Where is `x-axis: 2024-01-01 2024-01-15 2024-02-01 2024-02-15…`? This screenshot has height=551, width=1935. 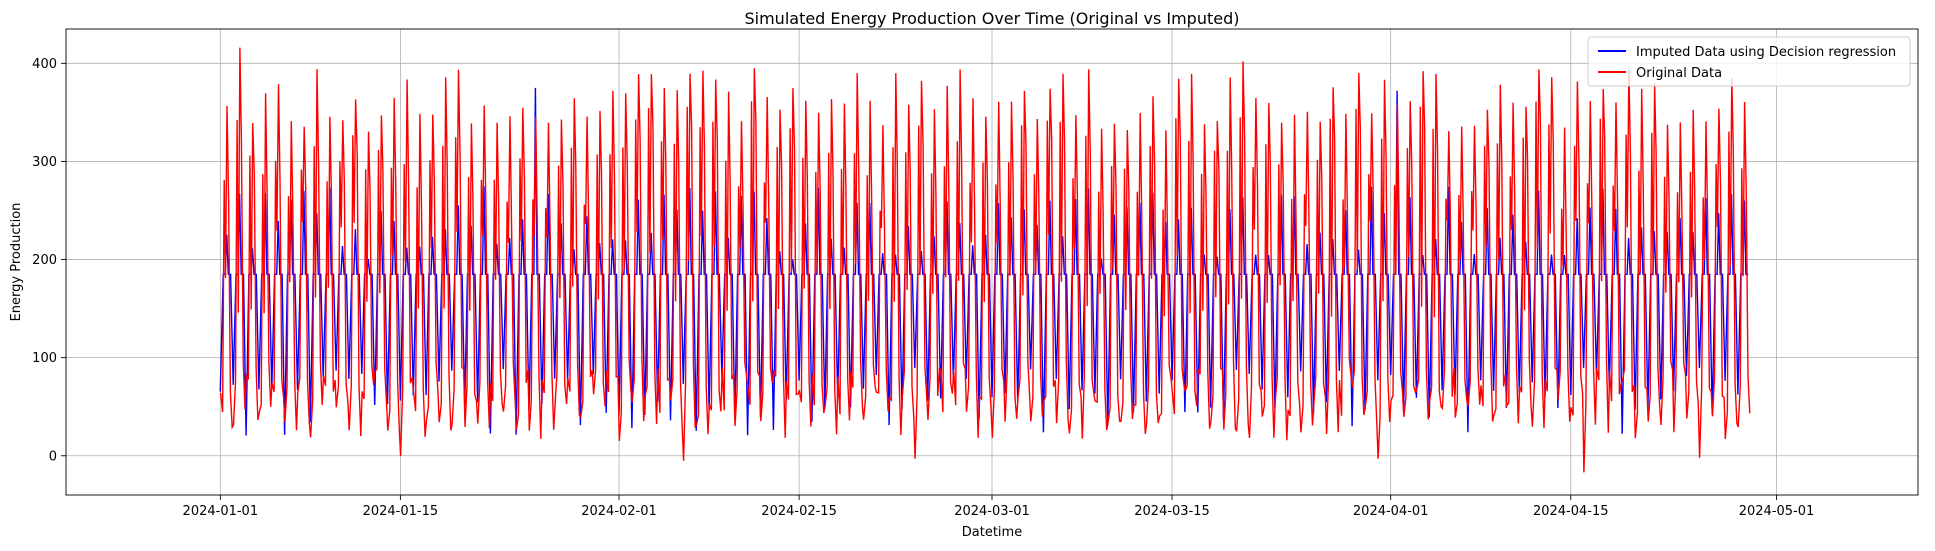
x-axis: 2024-01-01 2024-01-15 2024-02-01 2024-02-15… is located at coordinates (999, 507).